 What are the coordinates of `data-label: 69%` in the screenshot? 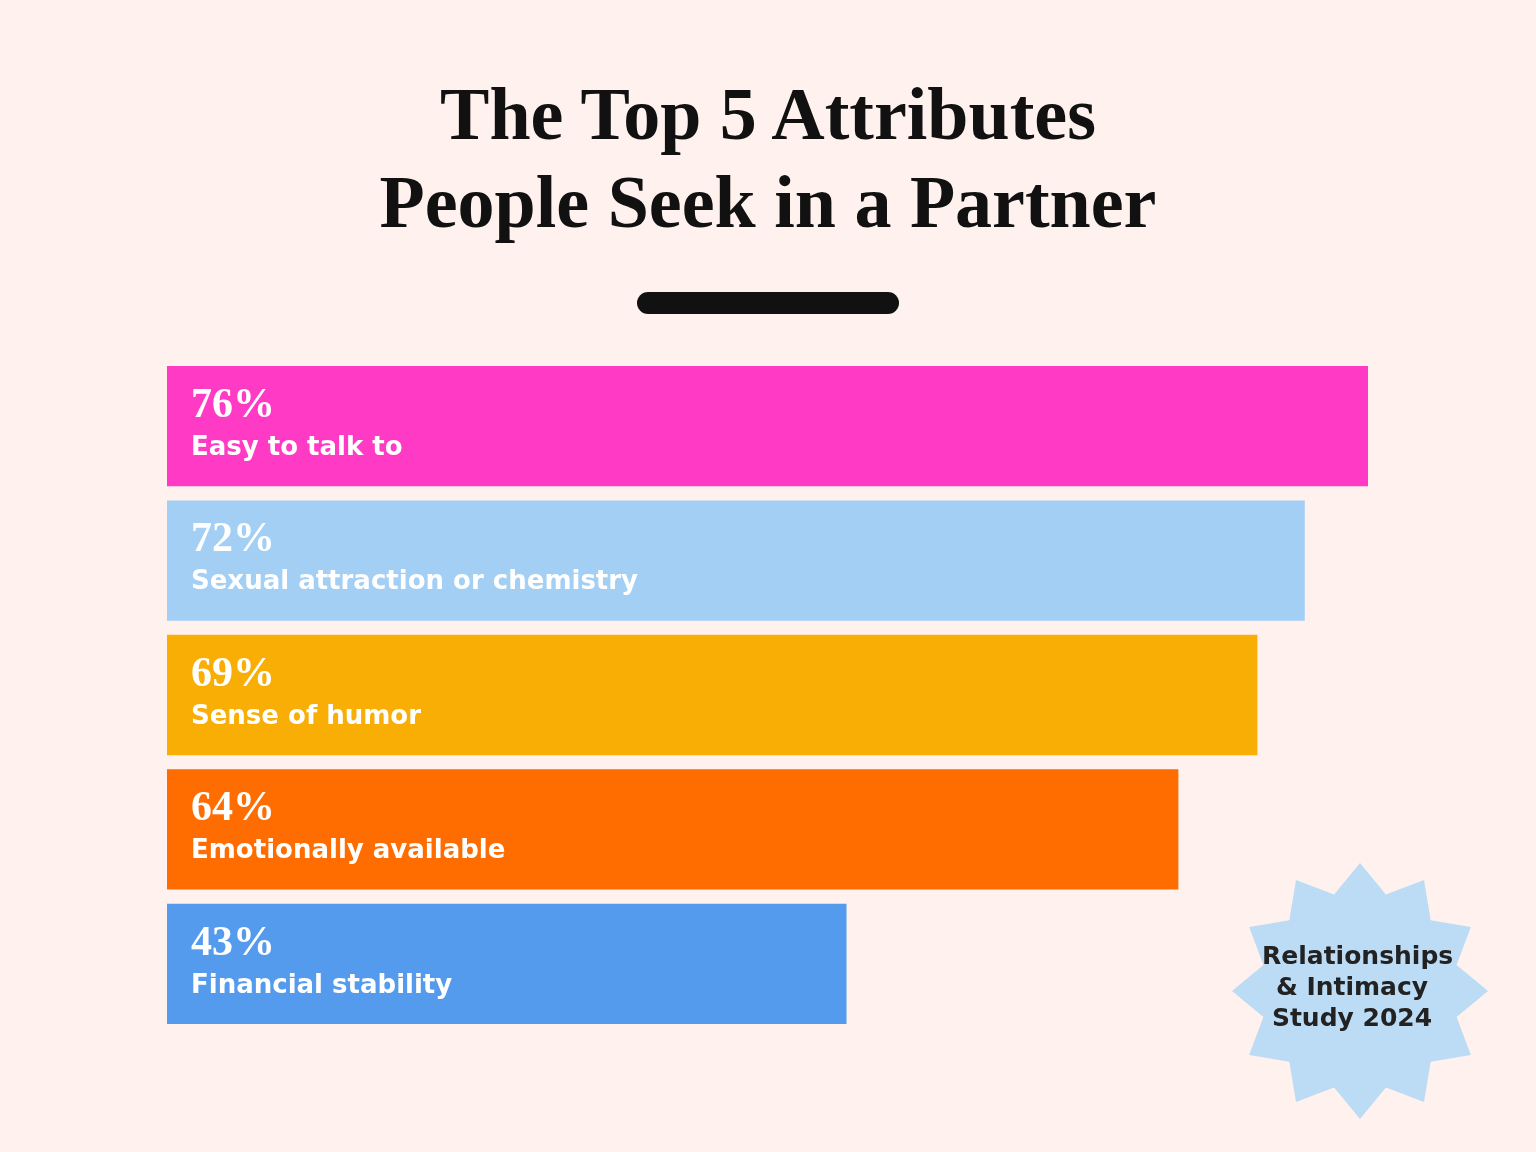 It's located at (233, 671).